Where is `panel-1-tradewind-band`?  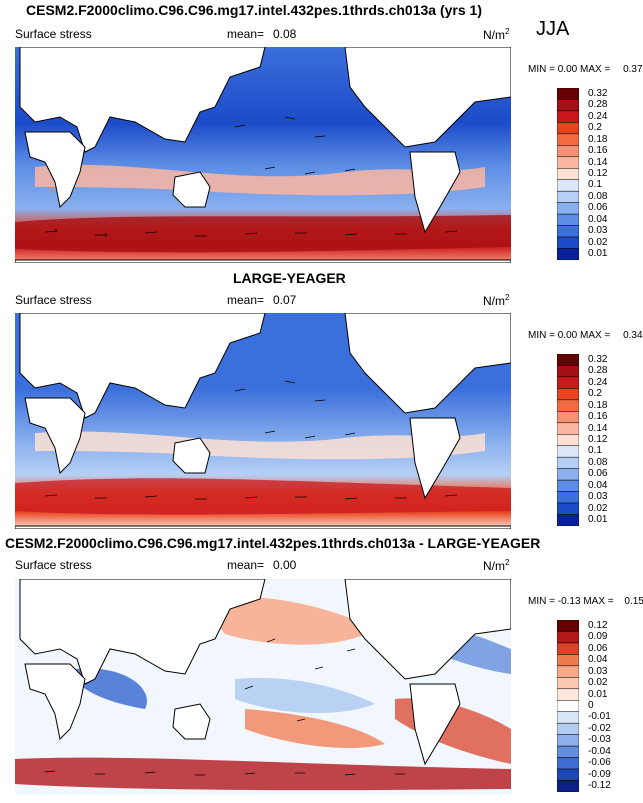
panel-1-tradewind-band is located at coordinates (260, 180).